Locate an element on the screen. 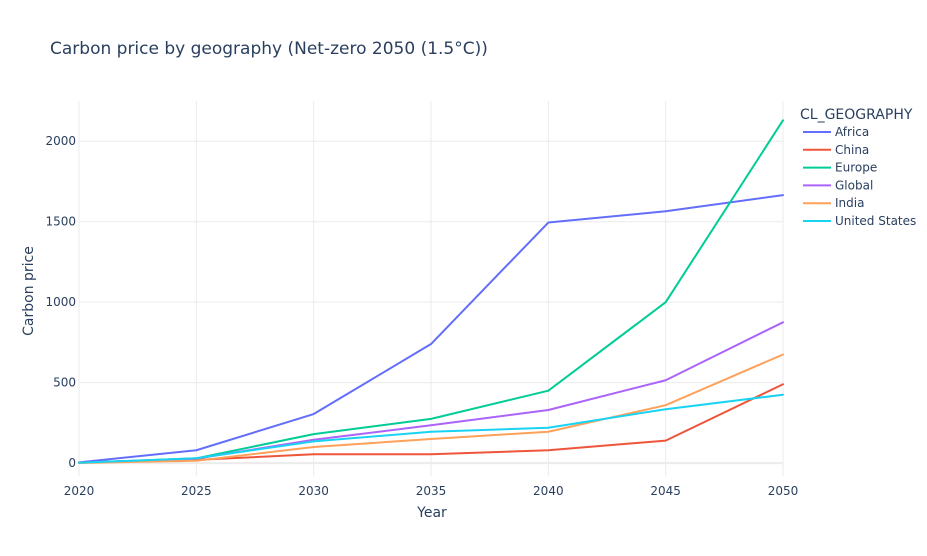 The width and height of the screenshot is (927, 556). y-tick-label: 0 is located at coordinates (72, 463).